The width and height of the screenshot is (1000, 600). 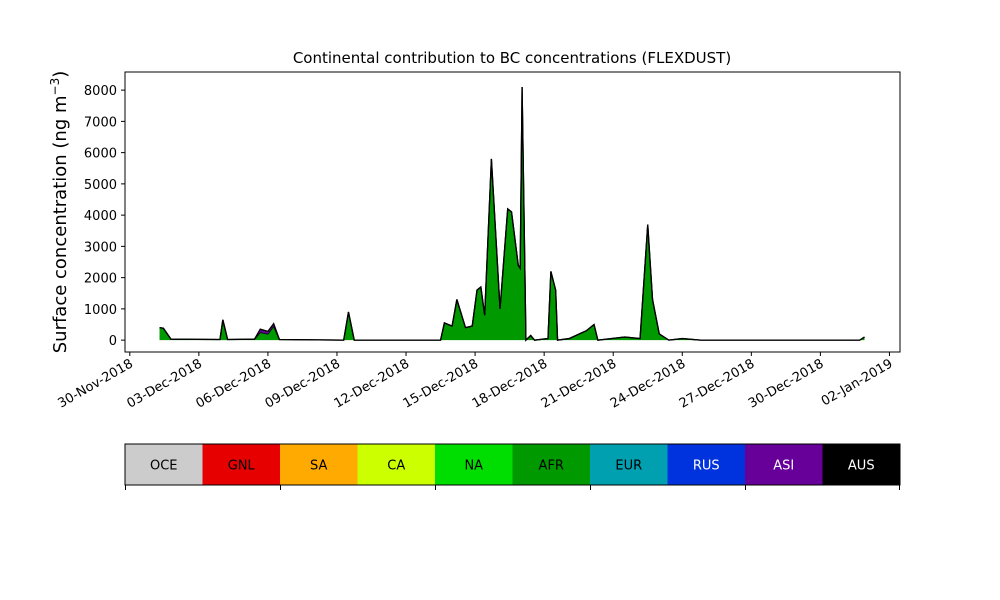 I want to click on y-tick-label: 3000, so click(x=100, y=247).